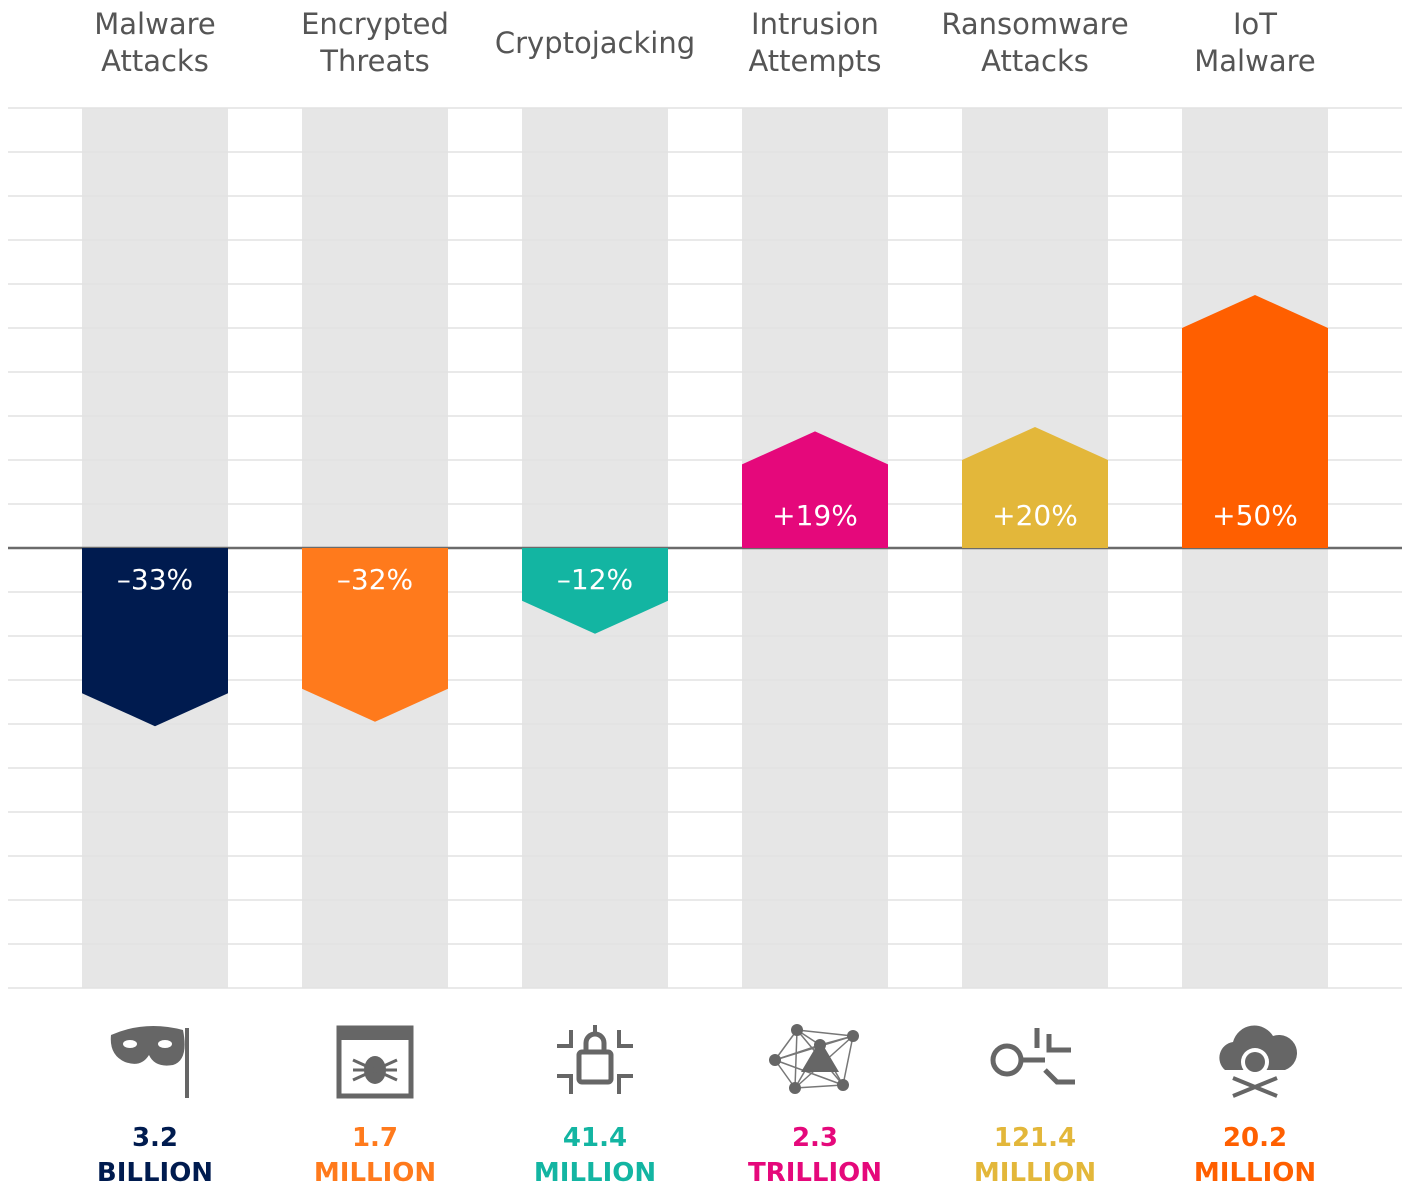  What do you see at coordinates (595, 579) in the screenshot?
I see `value-label: –12%` at bounding box center [595, 579].